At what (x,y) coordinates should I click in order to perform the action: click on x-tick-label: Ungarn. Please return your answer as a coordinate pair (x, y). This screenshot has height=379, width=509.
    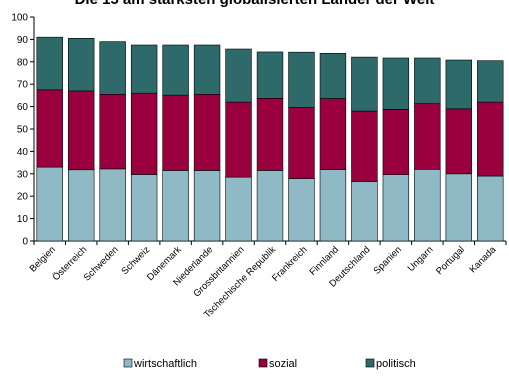
    Looking at the image, I should click on (421, 259).